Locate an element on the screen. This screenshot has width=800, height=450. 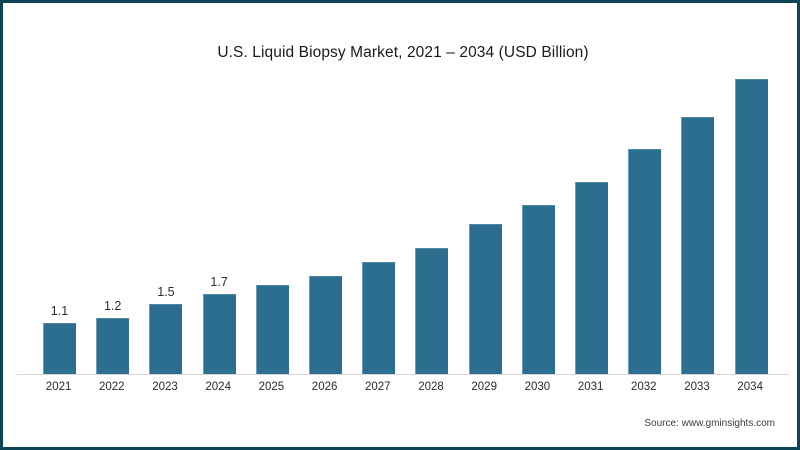
x-axis-line is located at coordinates (403, 374).